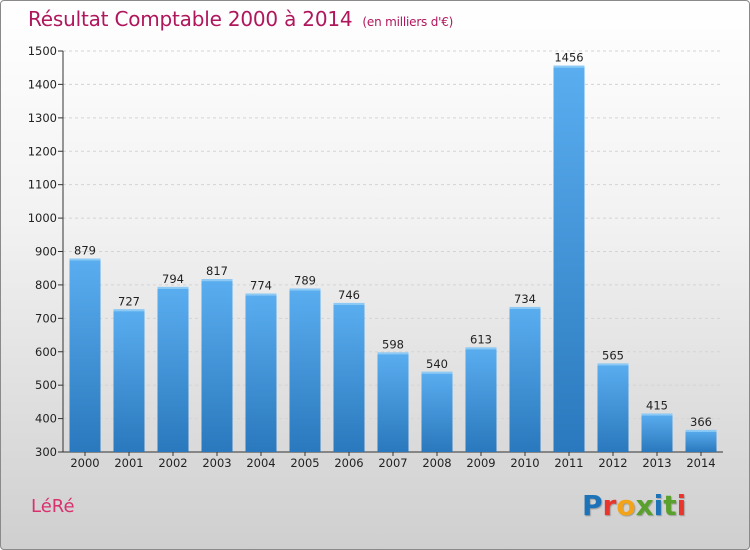 The image size is (750, 550). What do you see at coordinates (349, 295) in the screenshot?
I see `value-label: 746` at bounding box center [349, 295].